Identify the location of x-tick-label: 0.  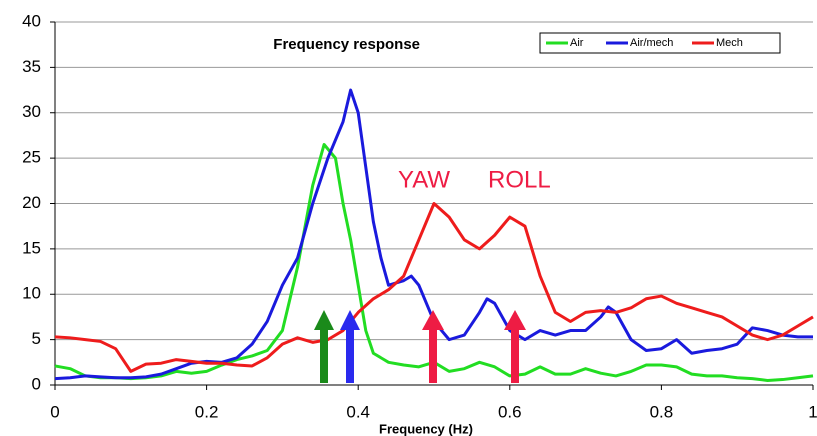
(54, 411).